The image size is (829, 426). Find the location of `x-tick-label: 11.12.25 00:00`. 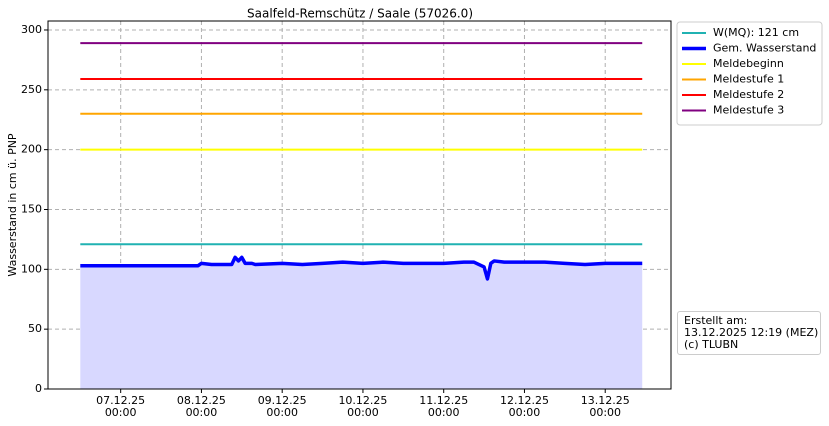

x-tick-label: 11.12.25 00:00 is located at coordinates (444, 406).